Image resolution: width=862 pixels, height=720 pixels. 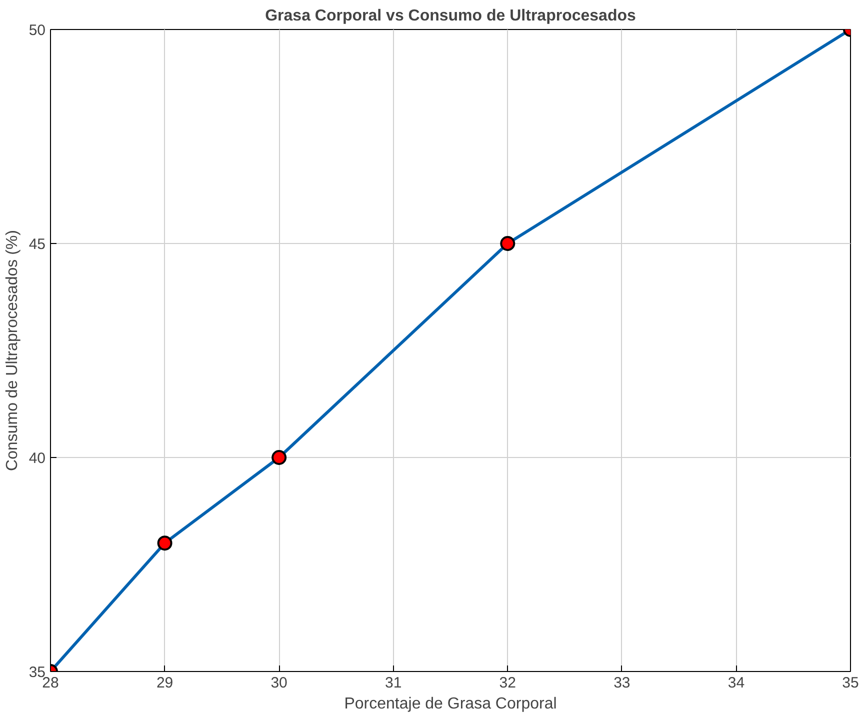 What do you see at coordinates (37, 30) in the screenshot?
I see `y-tick-label: 50` at bounding box center [37, 30].